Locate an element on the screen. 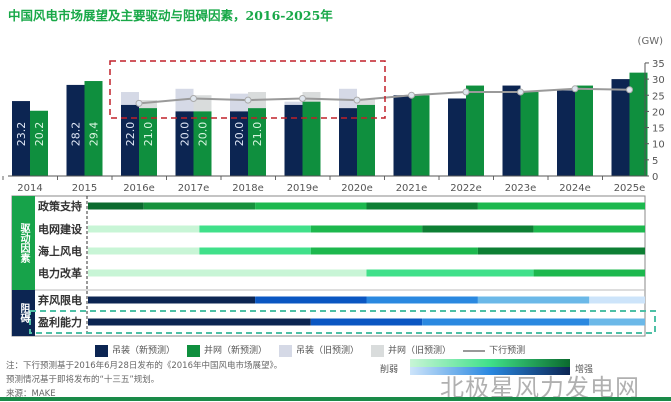  gradient-strong-label: 增强 is located at coordinates (584, 370).